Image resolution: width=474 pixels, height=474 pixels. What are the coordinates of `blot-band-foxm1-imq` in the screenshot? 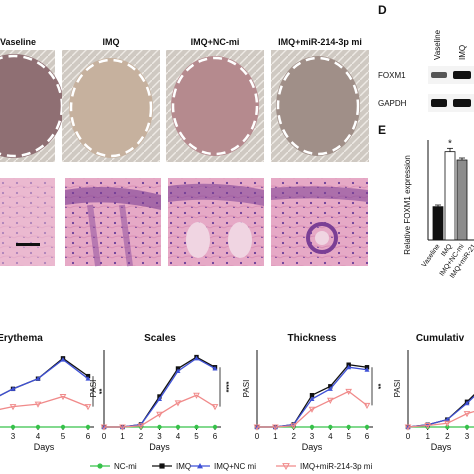 It's located at (462, 75).